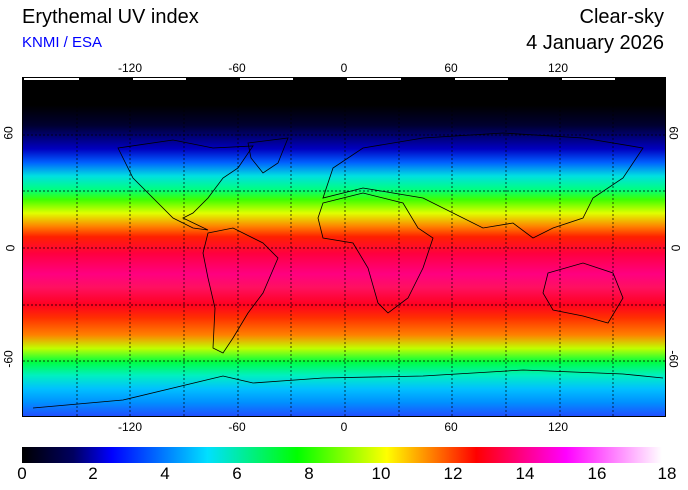 The image size is (688, 490). I want to click on source-label: KNMI / ESA, so click(62, 42).